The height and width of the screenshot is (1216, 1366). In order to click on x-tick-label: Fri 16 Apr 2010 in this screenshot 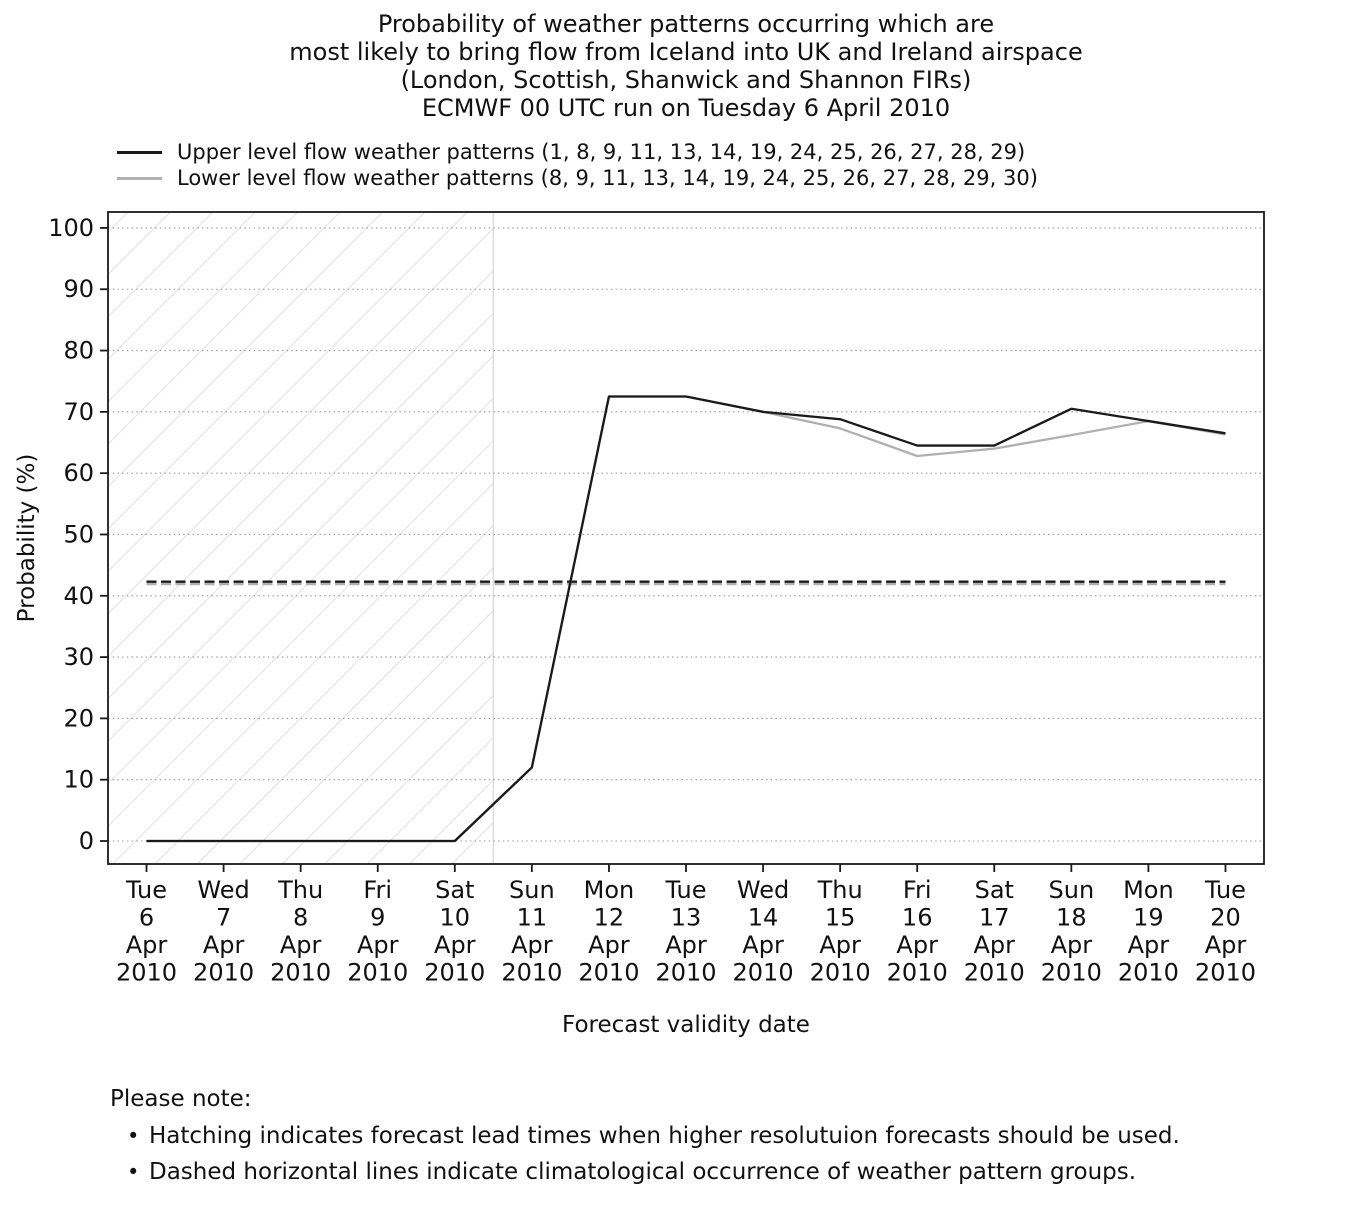, I will do `click(917, 931)`.